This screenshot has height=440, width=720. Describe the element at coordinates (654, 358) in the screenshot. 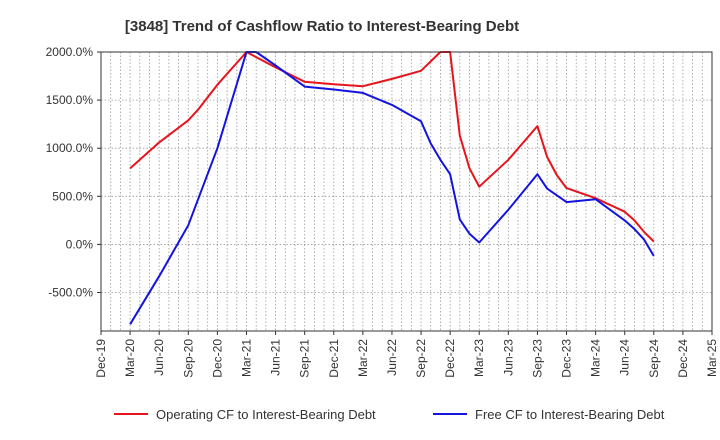

I see `x-tick-label: Sep-24` at that location.